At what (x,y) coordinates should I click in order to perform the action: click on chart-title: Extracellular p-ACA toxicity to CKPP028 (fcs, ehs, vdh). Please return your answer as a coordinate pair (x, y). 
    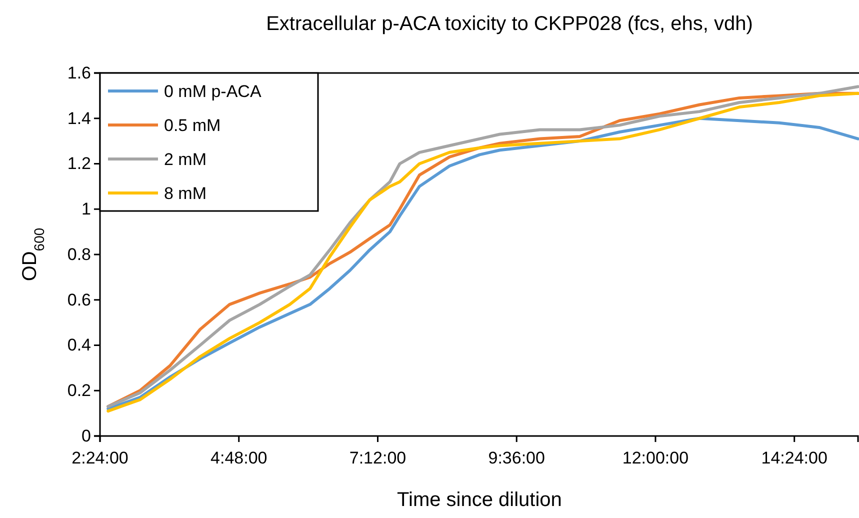
    Looking at the image, I should click on (509, 24).